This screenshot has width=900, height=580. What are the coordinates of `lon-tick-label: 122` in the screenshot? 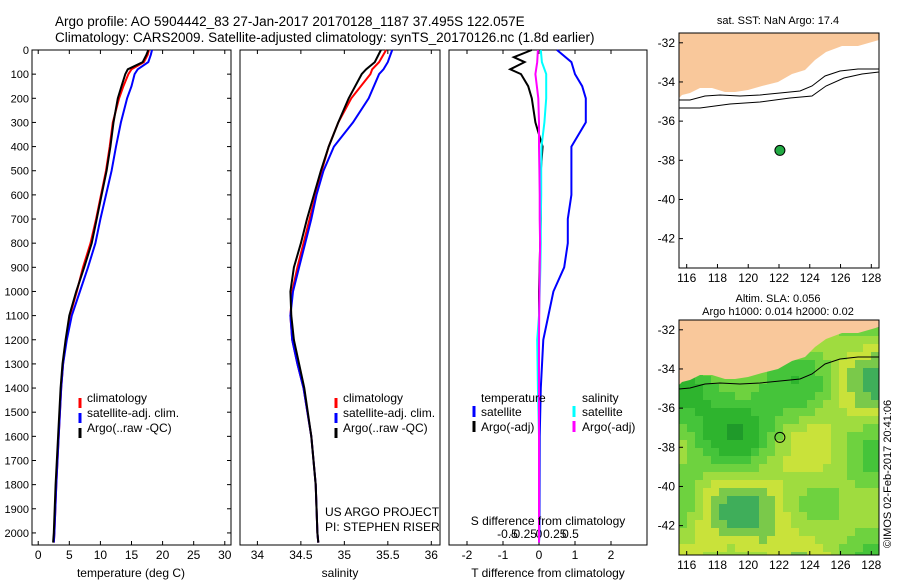 It's located at (779, 565).